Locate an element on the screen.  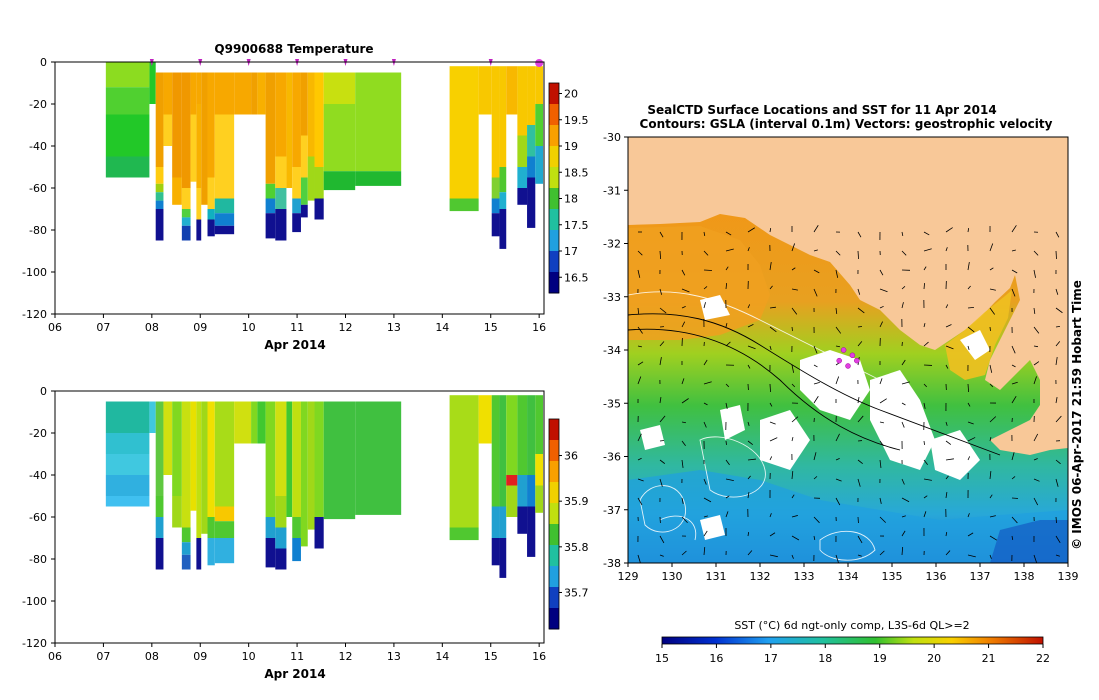
y-tick-label: -40 is located at coordinates (38, 475).